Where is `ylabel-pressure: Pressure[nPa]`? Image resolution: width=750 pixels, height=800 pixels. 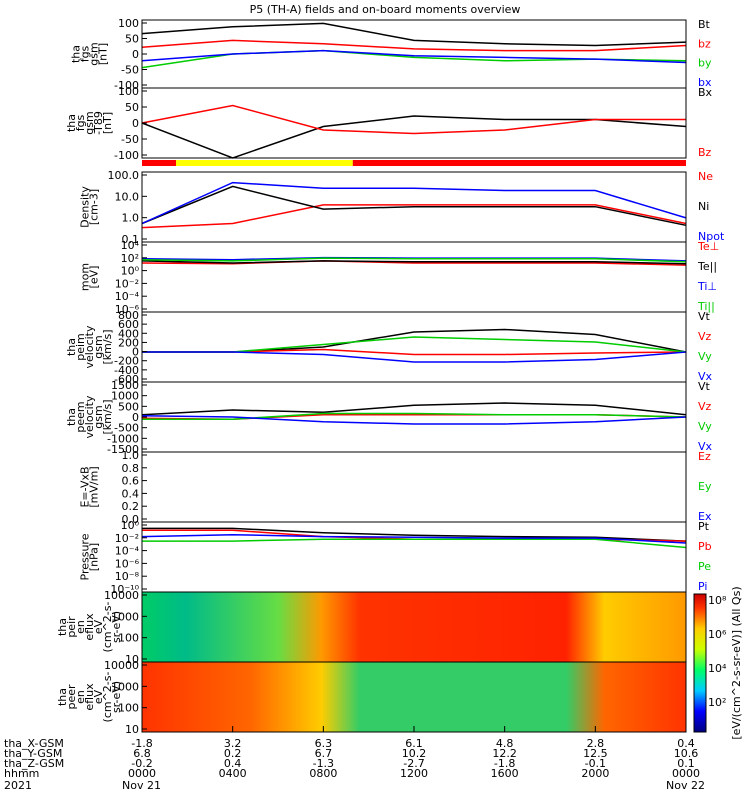 ylabel-pressure: Pressure[nPa] is located at coordinates (90, 556).